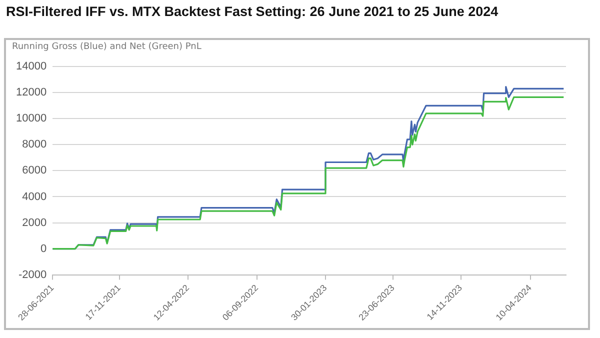 The width and height of the screenshot is (600, 338). What do you see at coordinates (252, 11) in the screenshot?
I see `chart-title: RSI-Filtered IFF vs. MTX Backtest Fast Setting: 26 June 2021 to 25 June 2024` at bounding box center [252, 11].